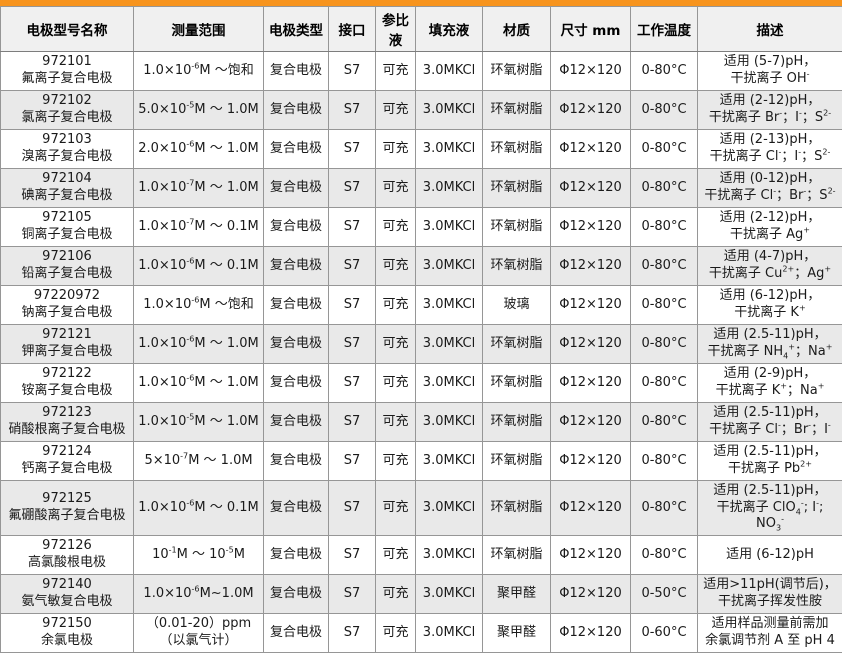  What do you see at coordinates (770, 305) in the screenshot?
I see `cell-description: 适用 (6-12)pH，干扰离子 K+` at bounding box center [770, 305].